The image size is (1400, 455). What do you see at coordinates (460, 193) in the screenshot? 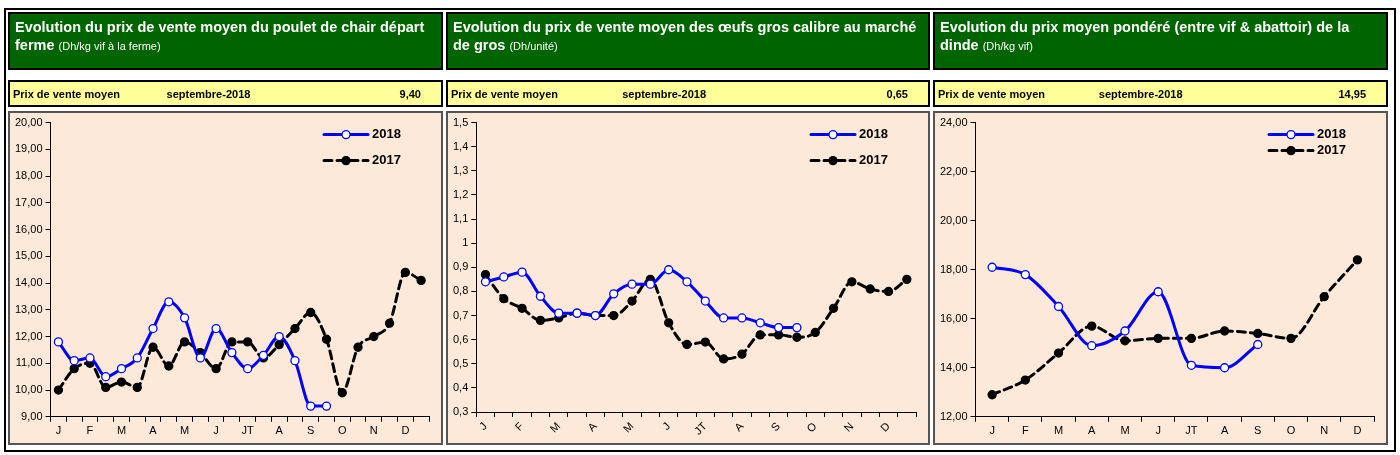
I see `y-tick-label: 1,2` at bounding box center [460, 193].